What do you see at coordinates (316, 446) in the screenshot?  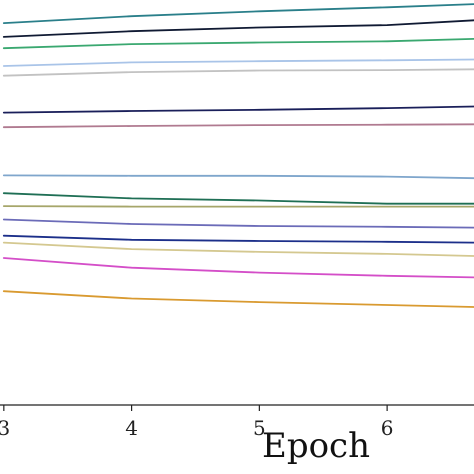 I see `x-axis-title: Epoch` at bounding box center [316, 446].